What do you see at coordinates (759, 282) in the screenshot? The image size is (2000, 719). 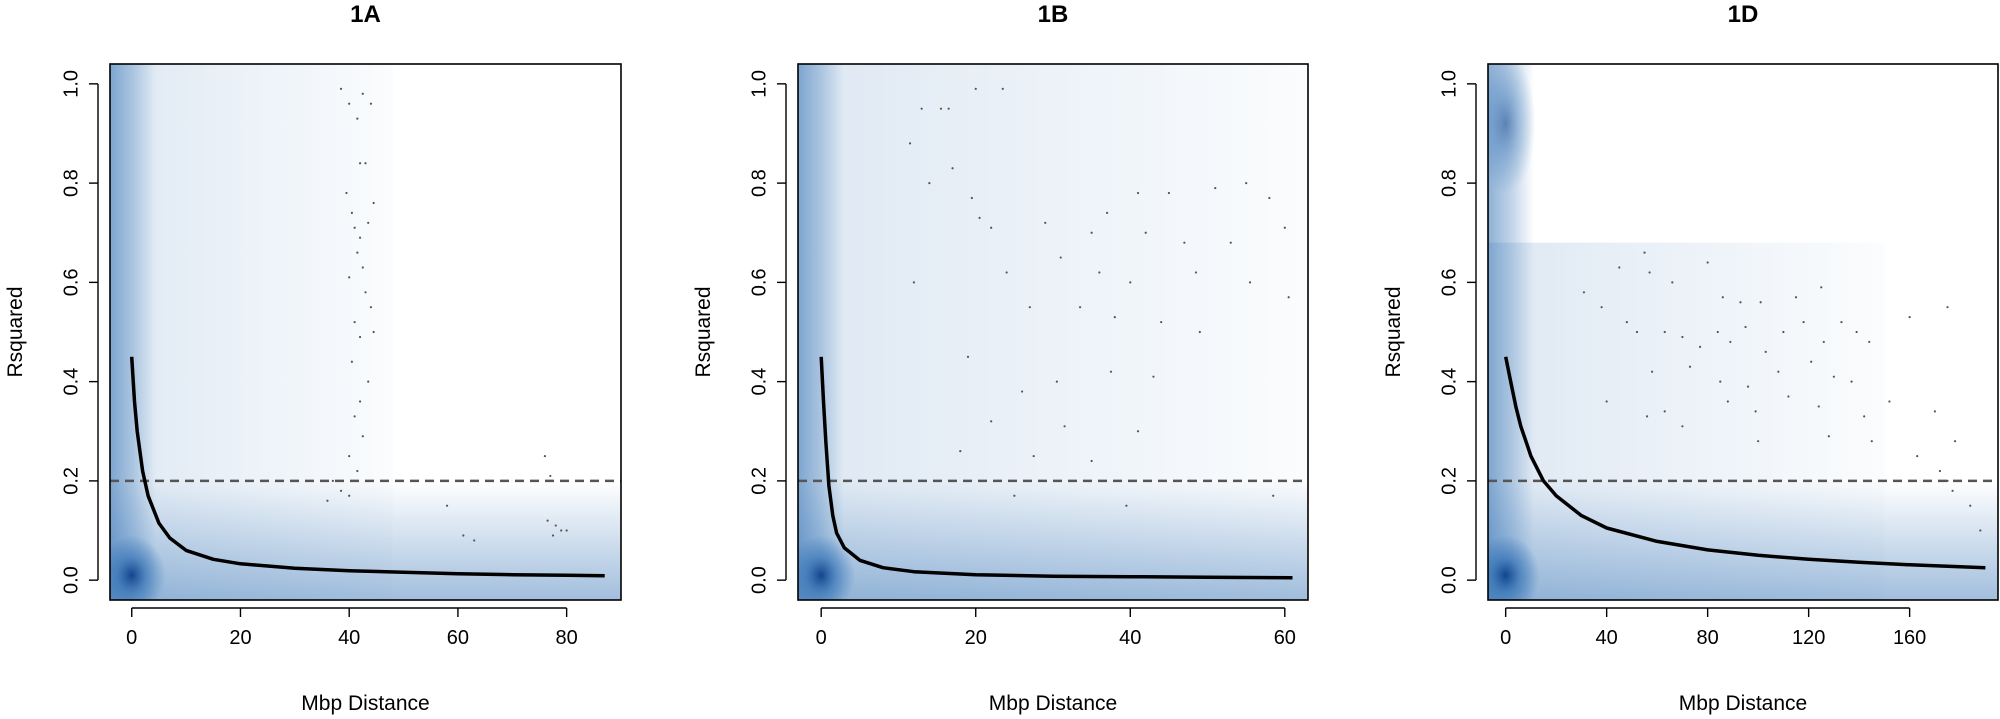 I see `y-tick-label: 0.6` at bounding box center [759, 282].